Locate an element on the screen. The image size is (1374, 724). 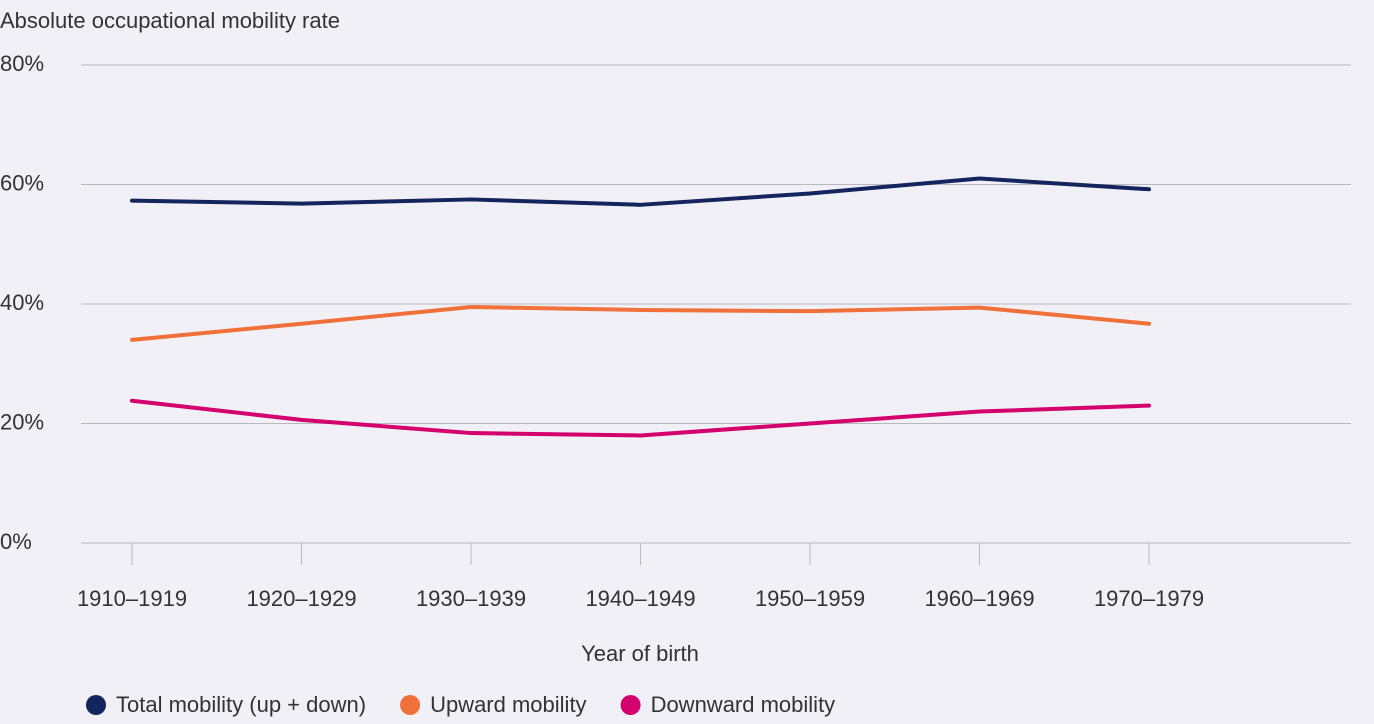
y-tick-label: 80% is located at coordinates (22, 63).